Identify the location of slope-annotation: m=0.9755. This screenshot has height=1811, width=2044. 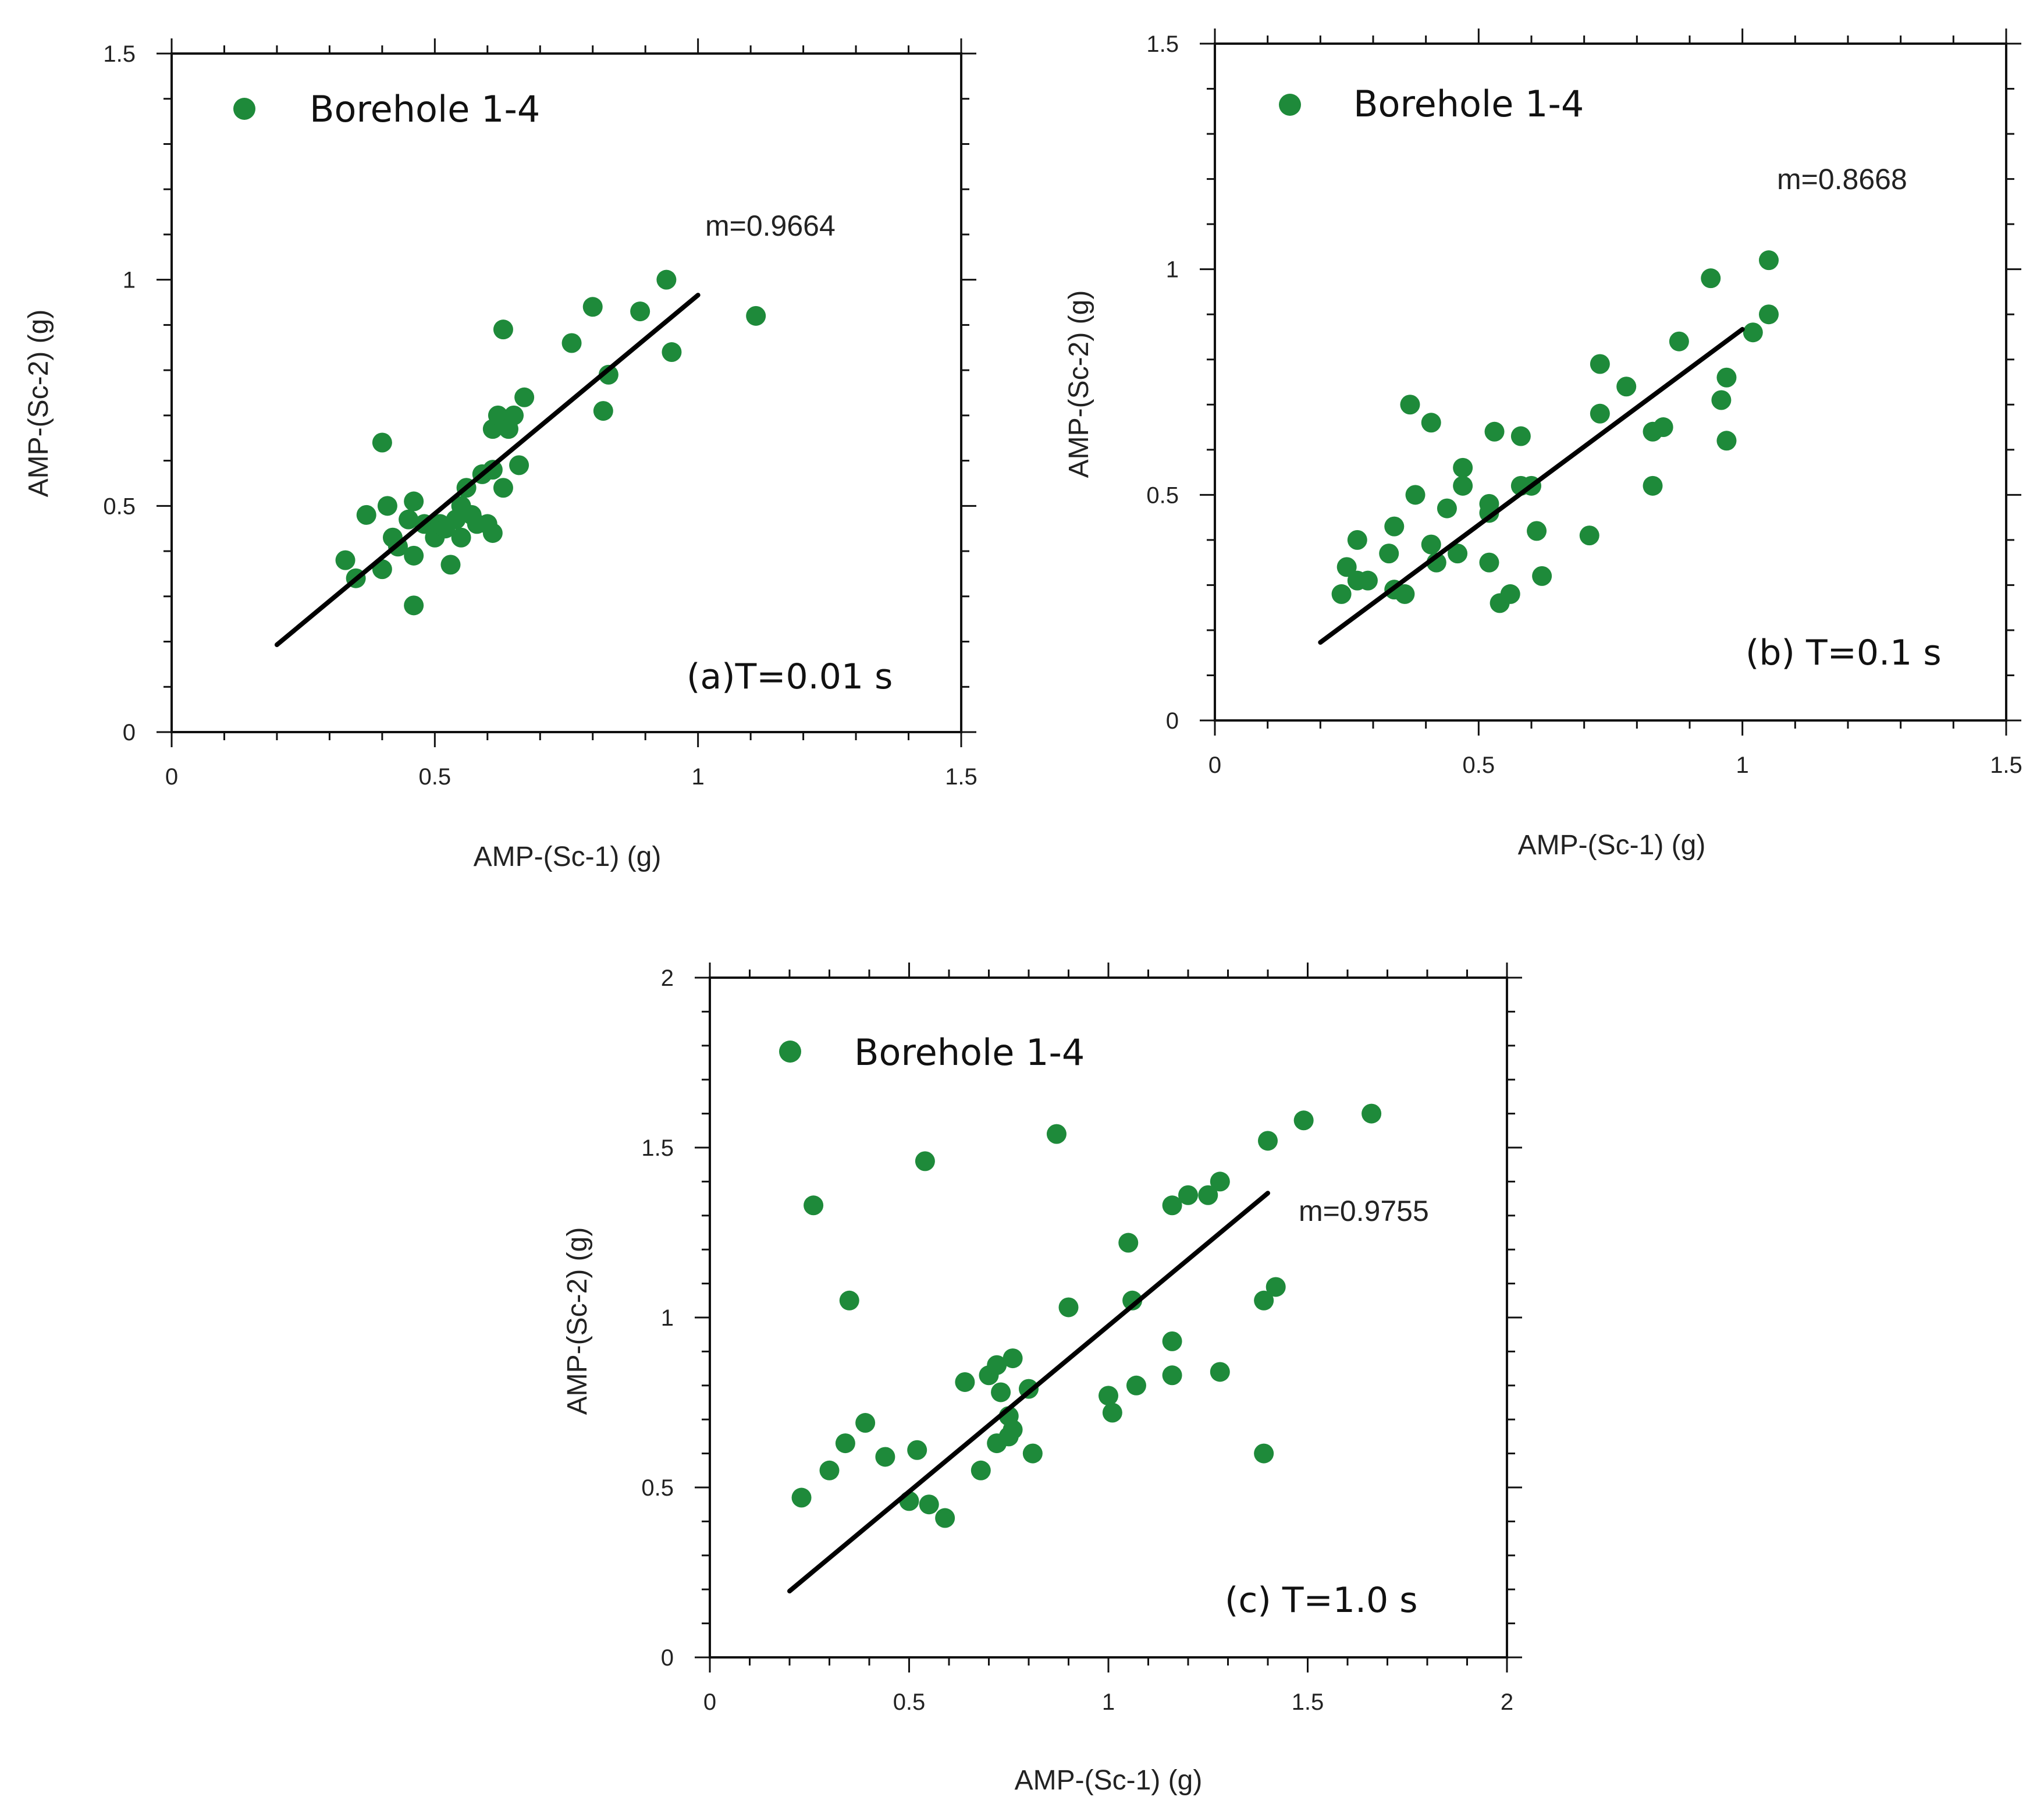
(1364, 1211).